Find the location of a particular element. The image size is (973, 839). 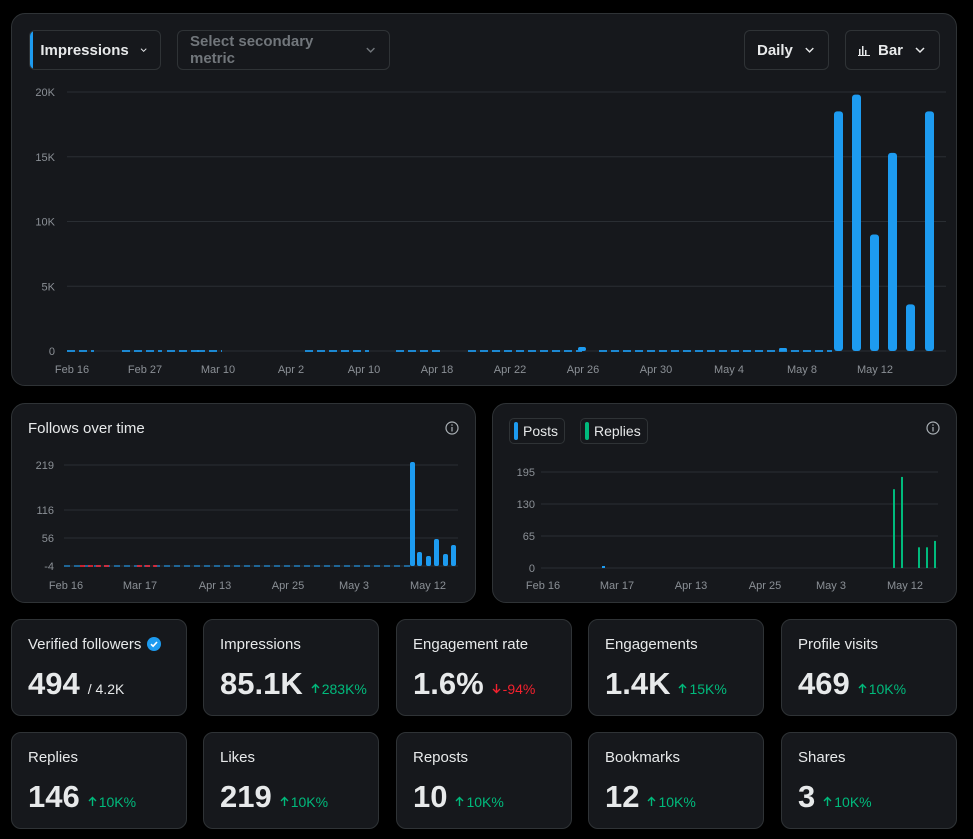

stat-card: Engagement rate 1.6% -94% is located at coordinates (484, 667).